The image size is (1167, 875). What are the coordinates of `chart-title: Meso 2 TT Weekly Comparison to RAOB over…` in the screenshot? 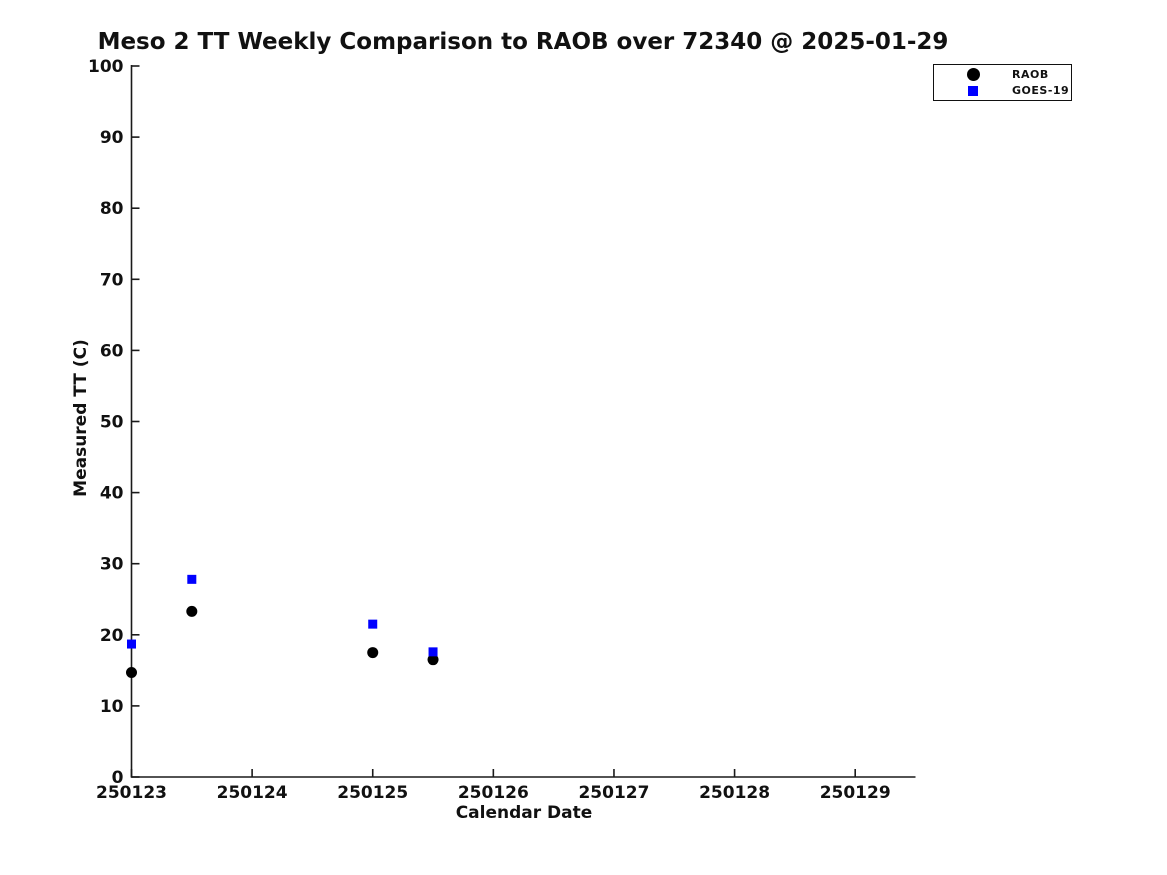 It's located at (523, 42).